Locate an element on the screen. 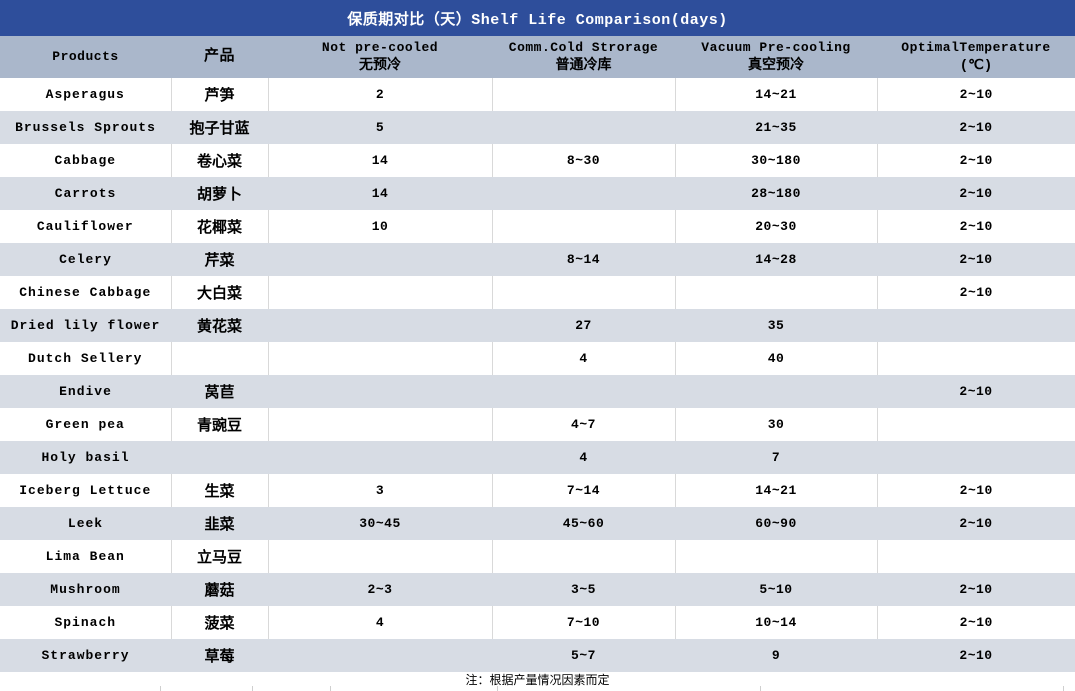  cell-cold-storage: 4~7 is located at coordinates (584, 424).